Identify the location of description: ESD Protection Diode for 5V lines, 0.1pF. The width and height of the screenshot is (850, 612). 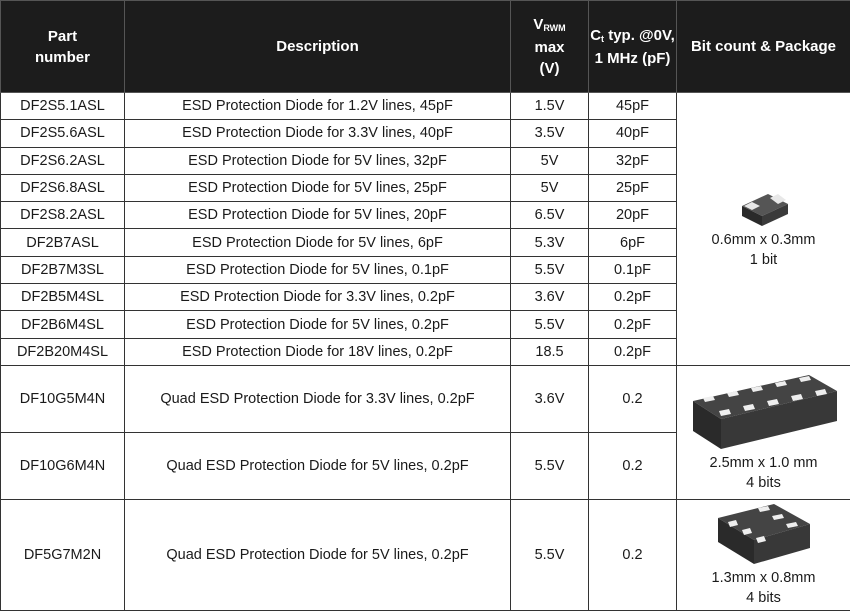
(317, 270).